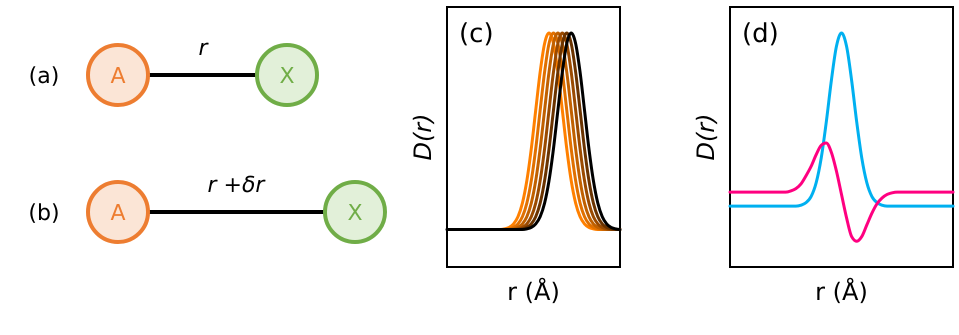  I want to click on chart-title: (d), so click(760, 34).